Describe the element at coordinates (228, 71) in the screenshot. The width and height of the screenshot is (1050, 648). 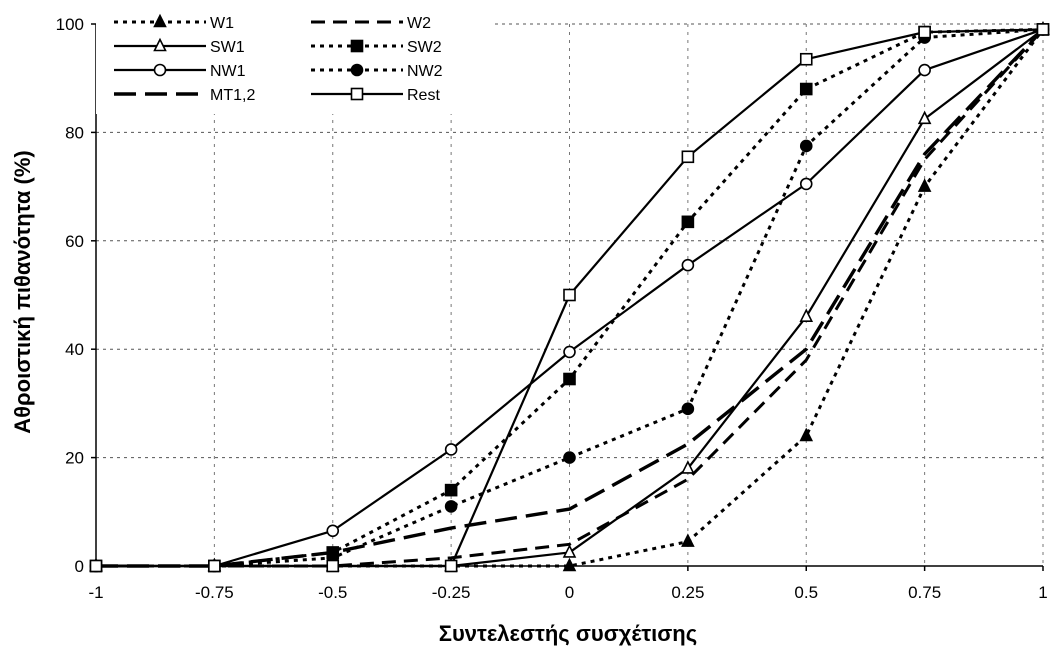
I see `legend-label: NW1` at that location.